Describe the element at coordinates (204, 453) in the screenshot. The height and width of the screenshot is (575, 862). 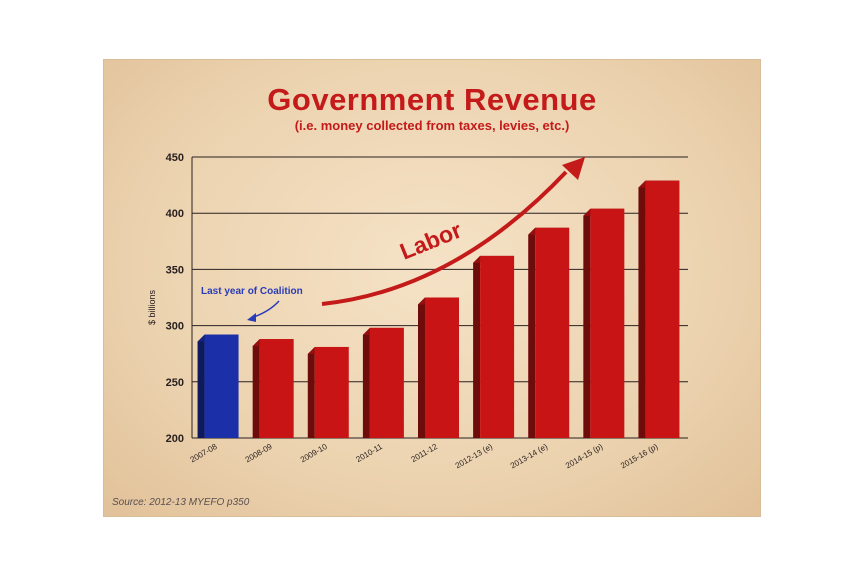
I see `x-tick-label: 2007-08` at that location.